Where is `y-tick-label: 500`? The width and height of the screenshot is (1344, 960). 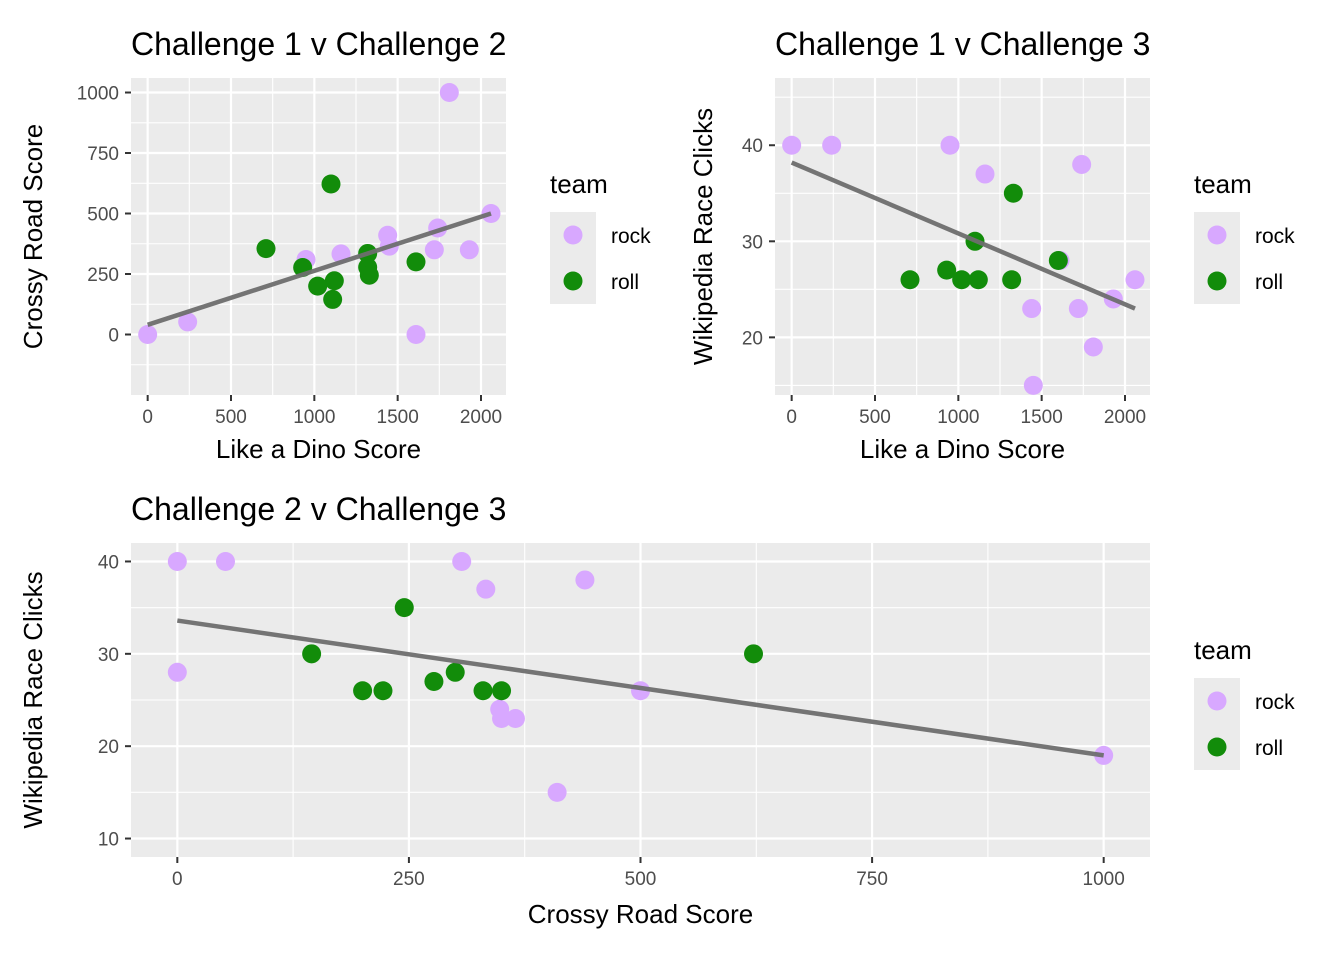 y-tick-label: 500 is located at coordinates (103, 215).